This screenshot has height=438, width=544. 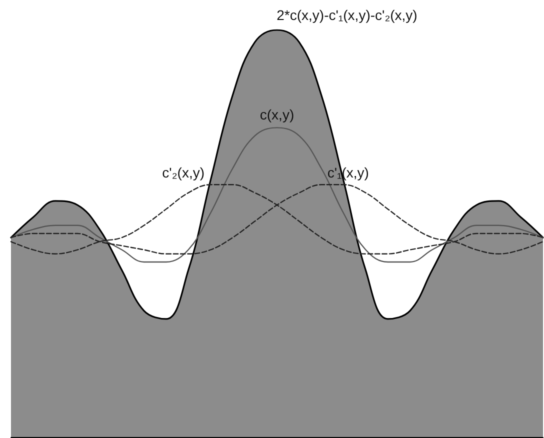 I want to click on series-label: 2*c(x,y)-c'₁(x,y)-c'₂(x,y), so click(x=347, y=15).